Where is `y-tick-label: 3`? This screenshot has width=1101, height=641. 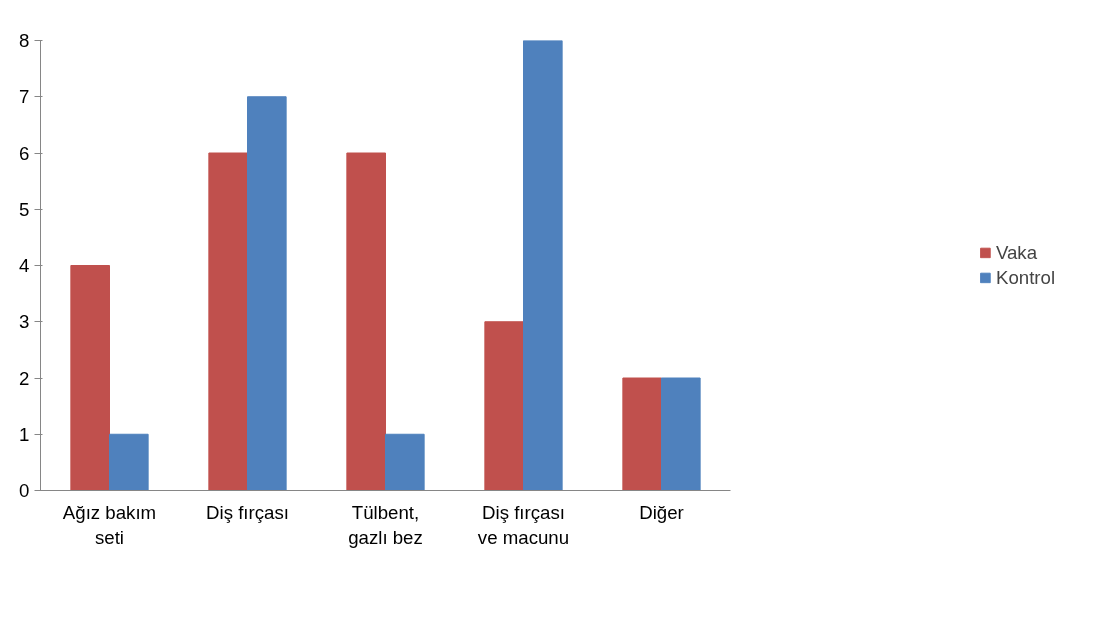
y-tick-label: 3 is located at coordinates (24, 322).